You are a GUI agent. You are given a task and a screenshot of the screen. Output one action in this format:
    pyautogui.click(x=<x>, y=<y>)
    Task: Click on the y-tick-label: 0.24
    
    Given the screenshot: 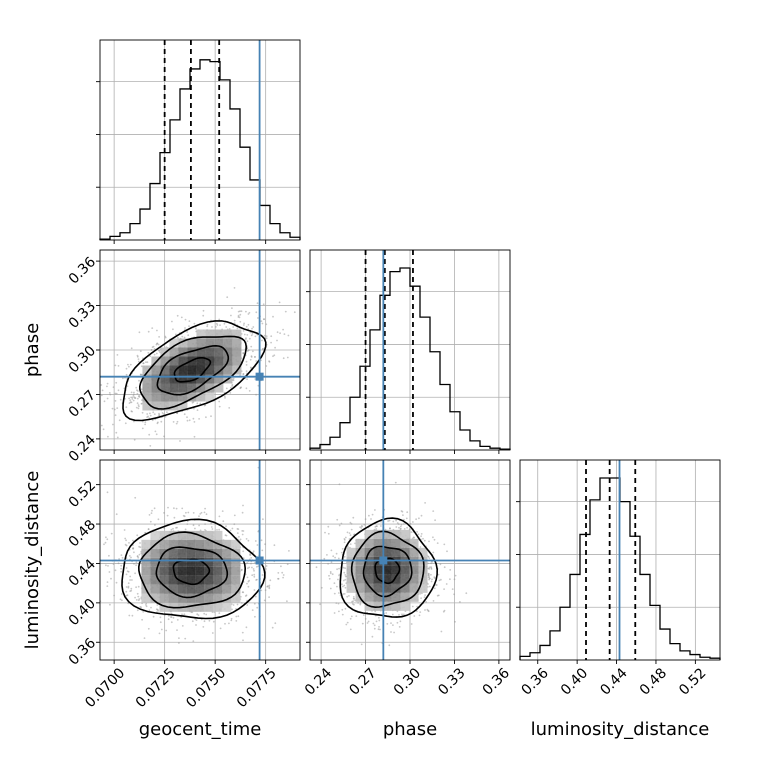 What is the action you would take?
    pyautogui.click(x=82, y=448)
    